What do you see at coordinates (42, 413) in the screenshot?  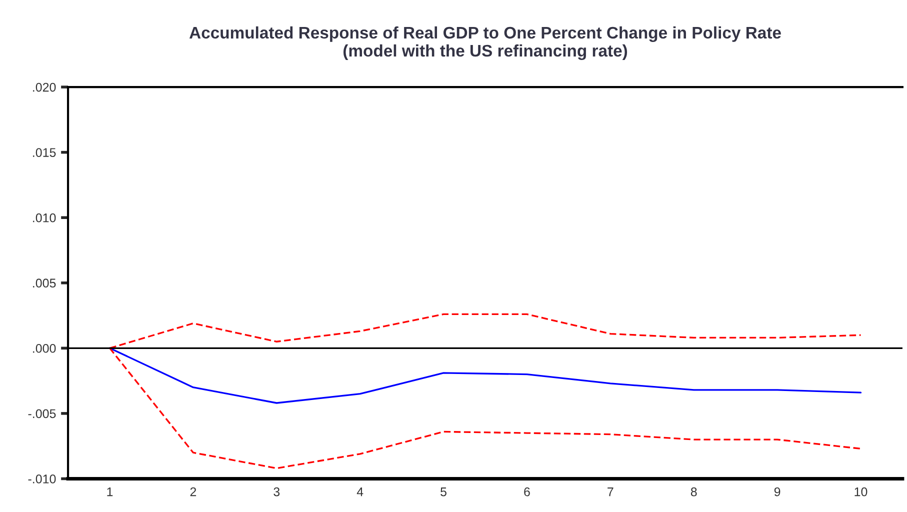 I see `y-tick-label: -.005` at bounding box center [42, 413].